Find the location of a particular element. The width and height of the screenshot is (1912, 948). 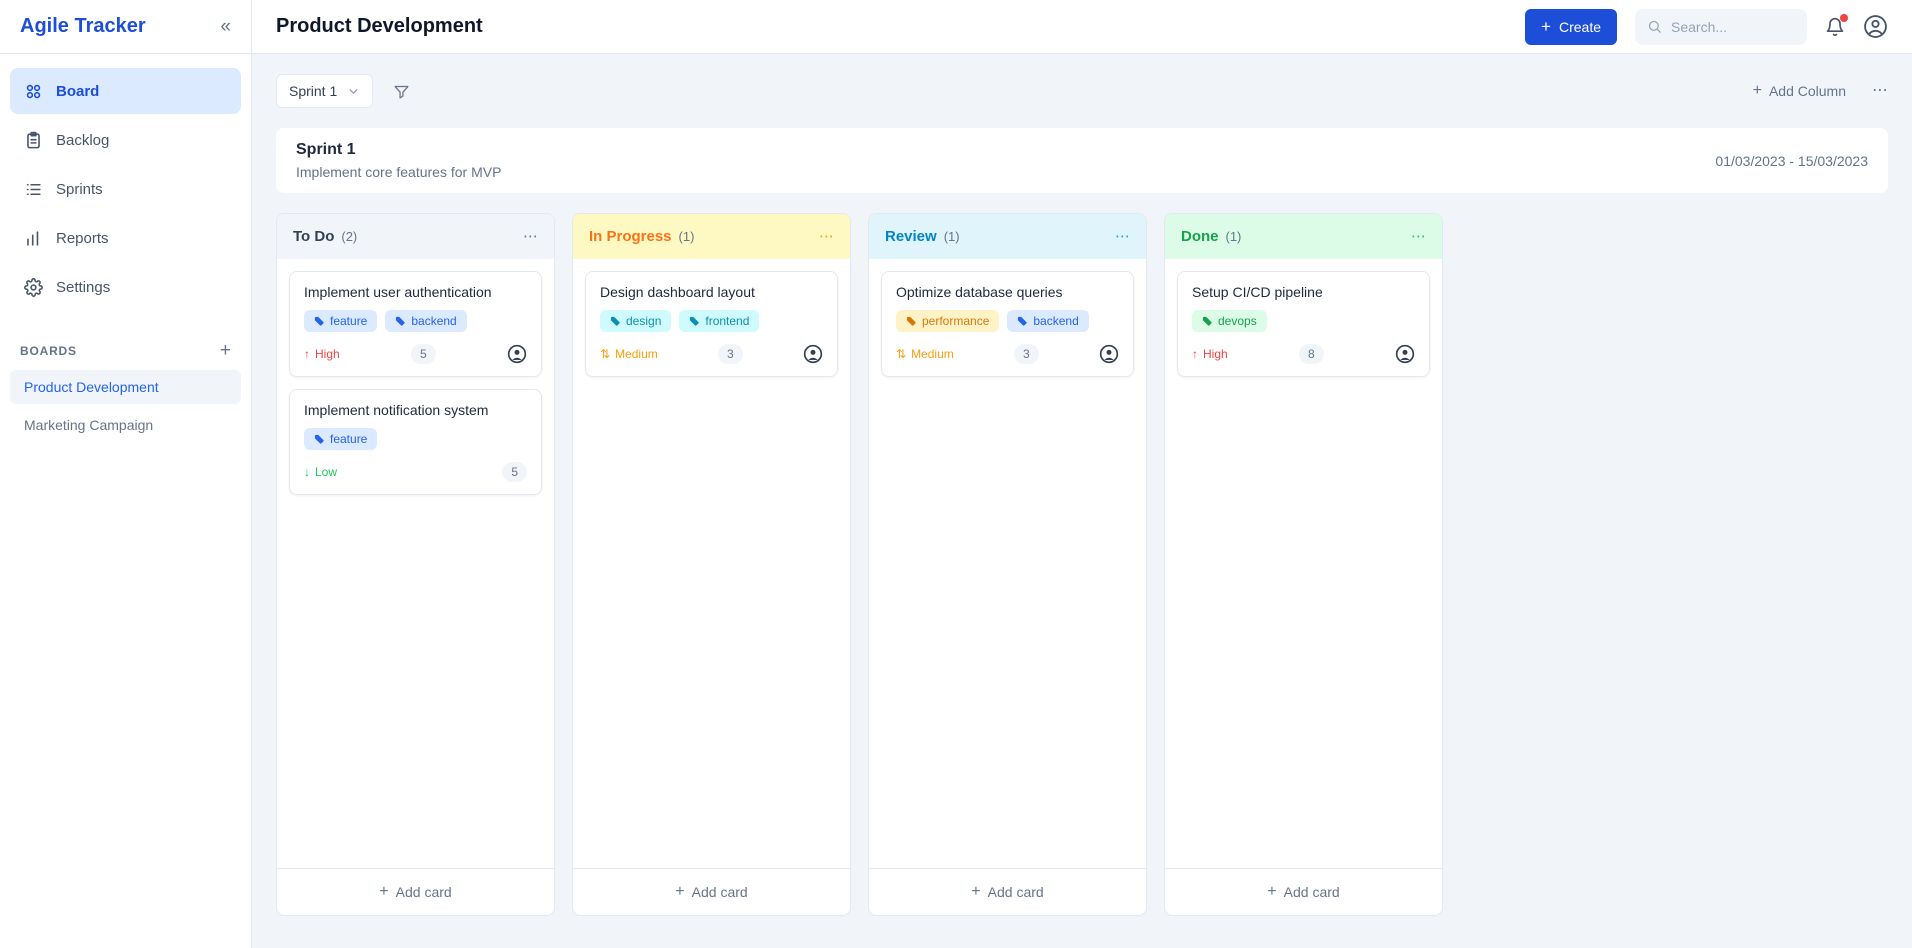

tag-feature: feature is located at coordinates (341, 321).